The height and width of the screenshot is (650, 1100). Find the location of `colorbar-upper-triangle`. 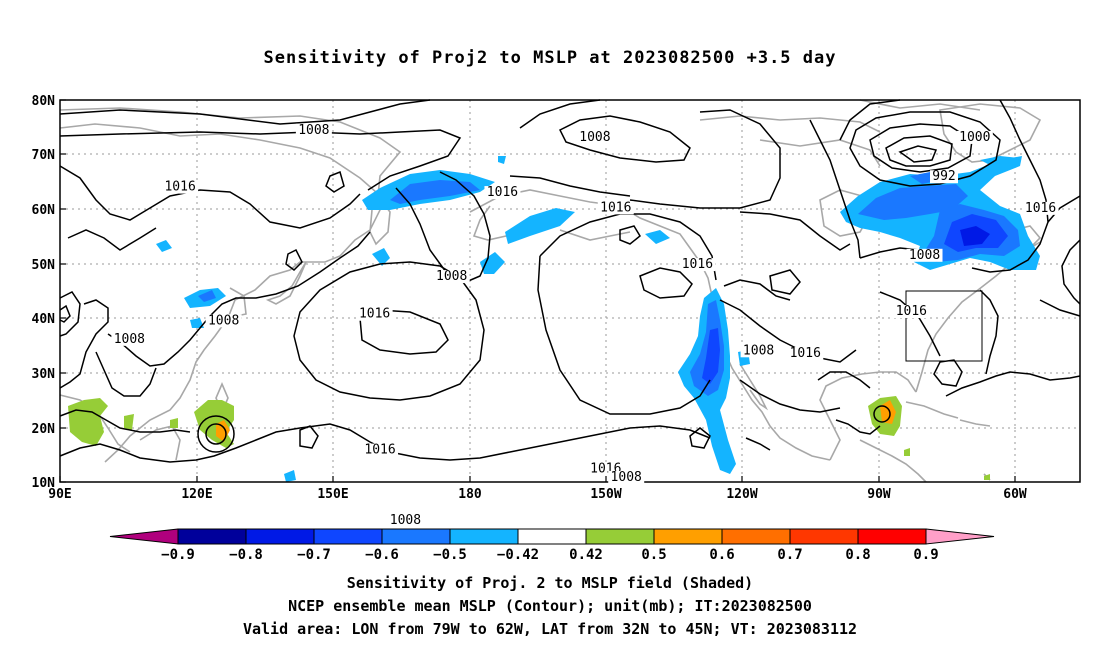

colorbar-upper-triangle is located at coordinates (960, 536).